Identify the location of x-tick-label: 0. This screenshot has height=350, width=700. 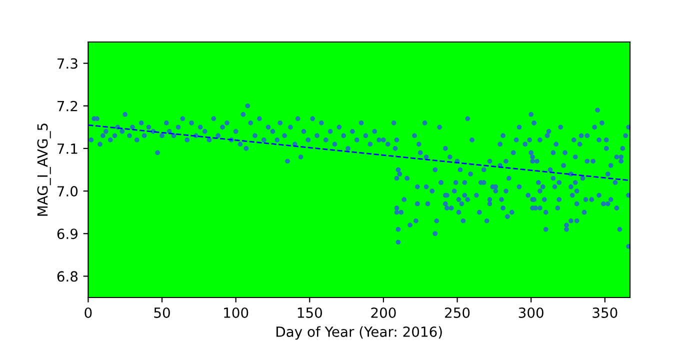
(88, 312).